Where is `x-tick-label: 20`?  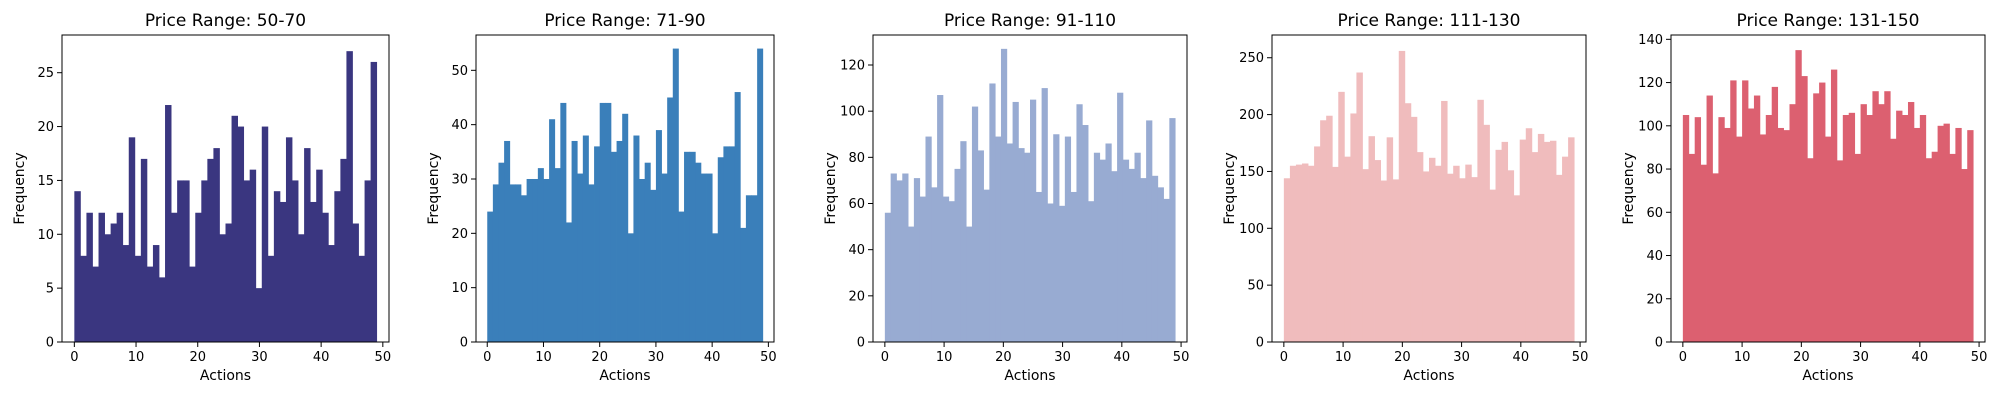 x-tick-label: 20 is located at coordinates (197, 357).